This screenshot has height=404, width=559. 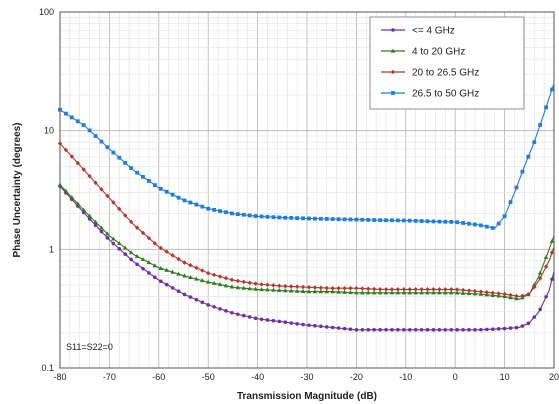 I want to click on x-tick-label: -20, so click(x=356, y=377).